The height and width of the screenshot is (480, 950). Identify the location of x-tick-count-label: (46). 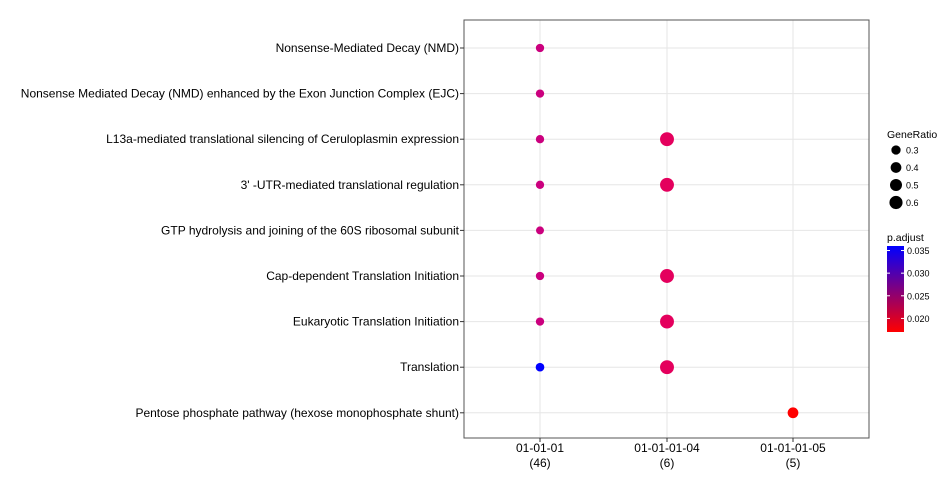
(539, 463).